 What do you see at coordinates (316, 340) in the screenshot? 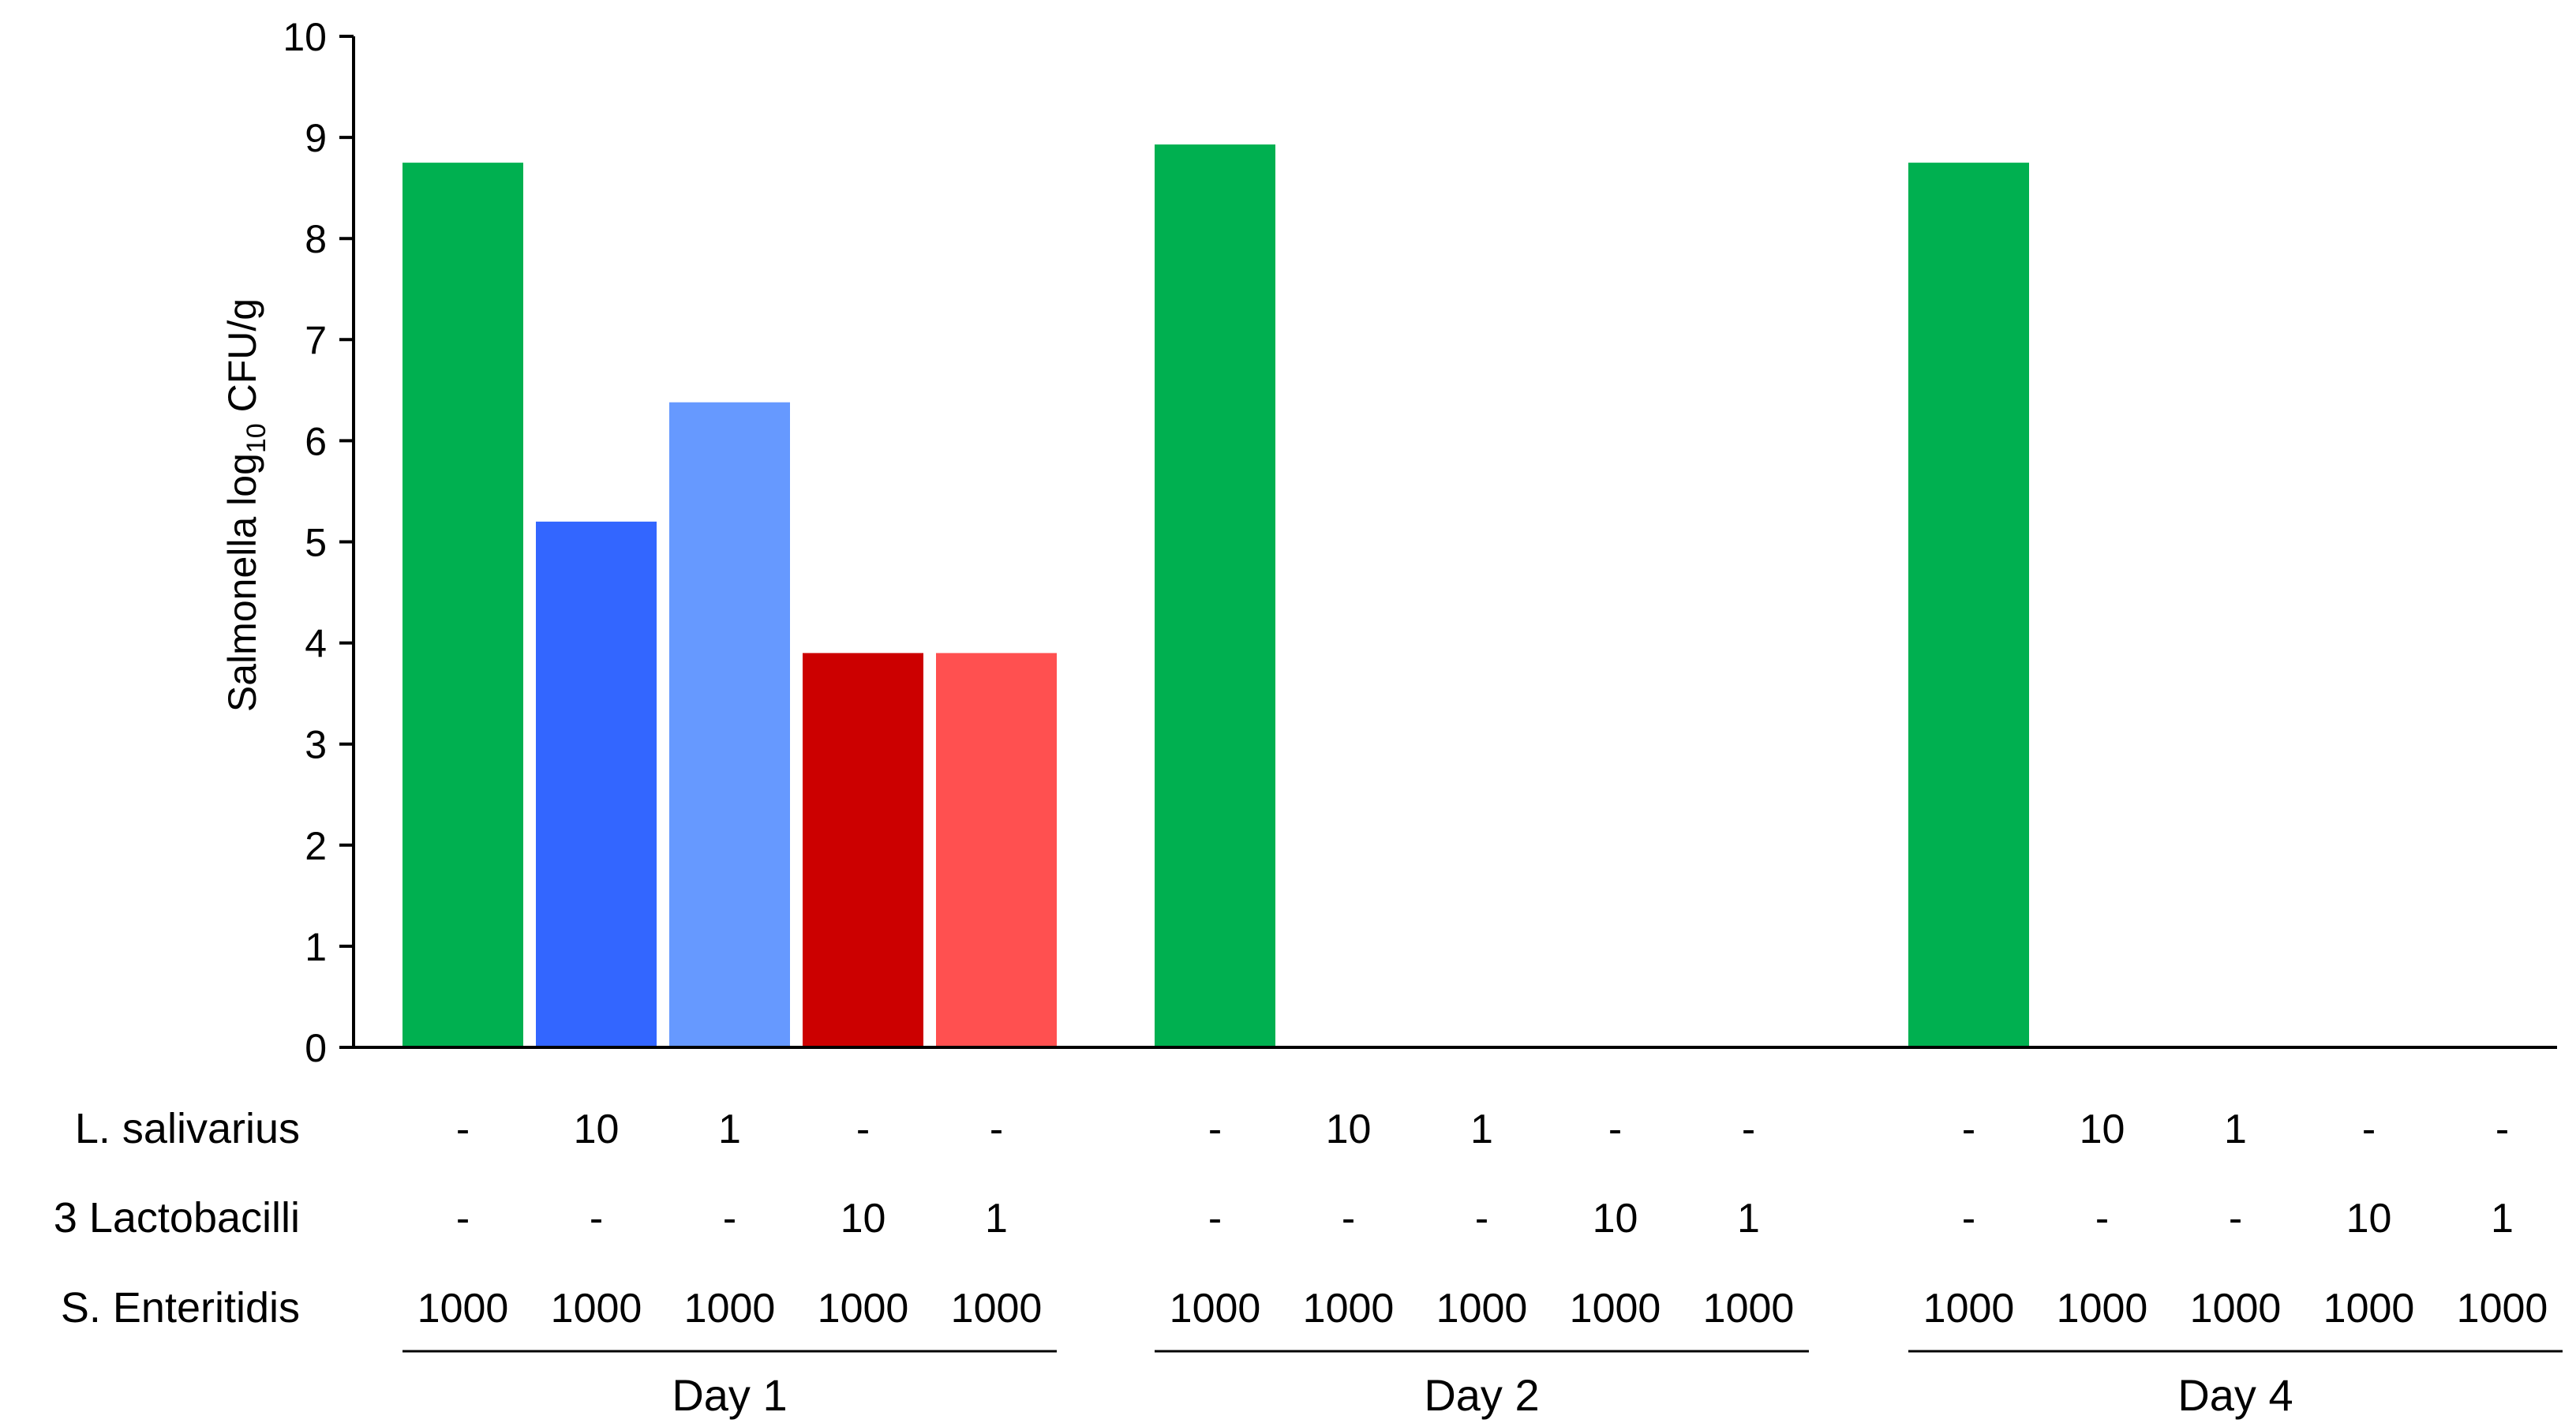
I see `y-tick-label: 7` at bounding box center [316, 340].